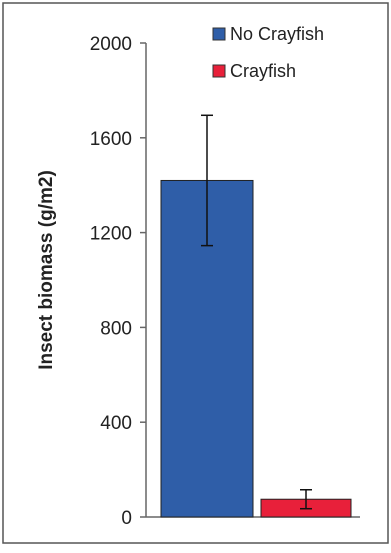 This screenshot has height=553, width=391. I want to click on y-tick-label: 2000, so click(111, 44).